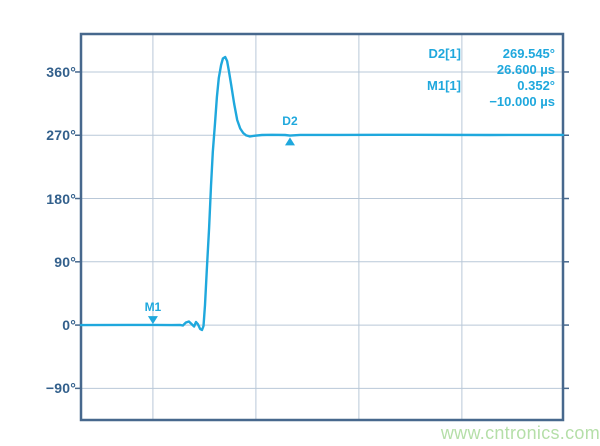 Image resolution: width=600 pixels, height=446 pixels. Describe the element at coordinates (431, 102) in the screenshot. I see `readout-m1-time-name` at that location.